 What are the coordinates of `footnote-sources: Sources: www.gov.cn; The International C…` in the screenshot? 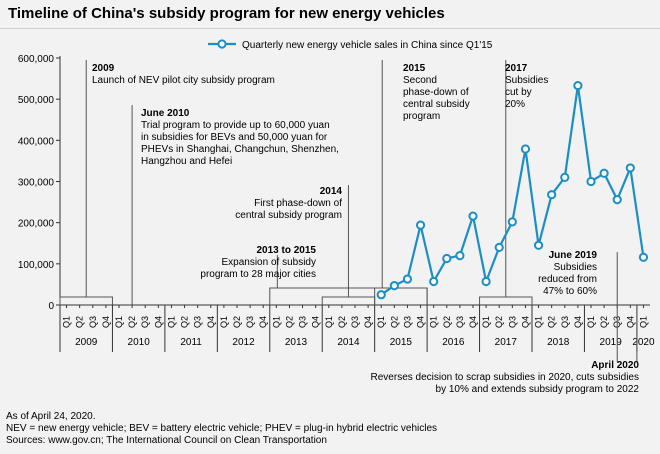 It's located at (166, 440).